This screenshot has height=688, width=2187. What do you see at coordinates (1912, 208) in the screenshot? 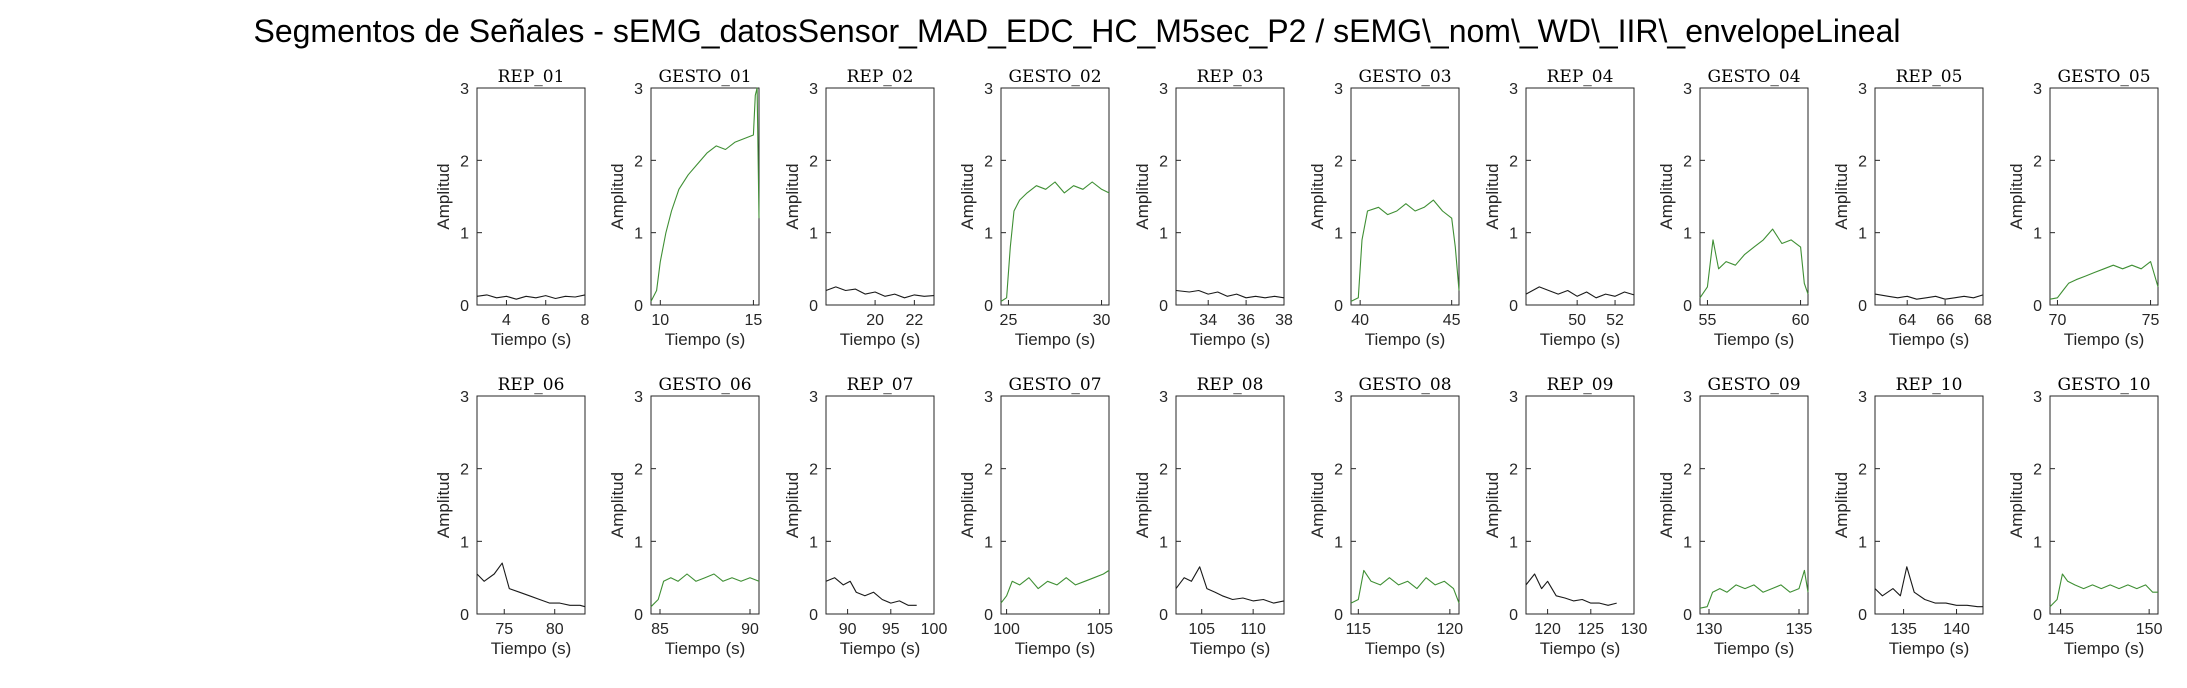
I see `panel-rep-05: 0 1 2 3 64 66 68 REP_05 Tiempo (s) Amplitud` at bounding box center [1912, 208].